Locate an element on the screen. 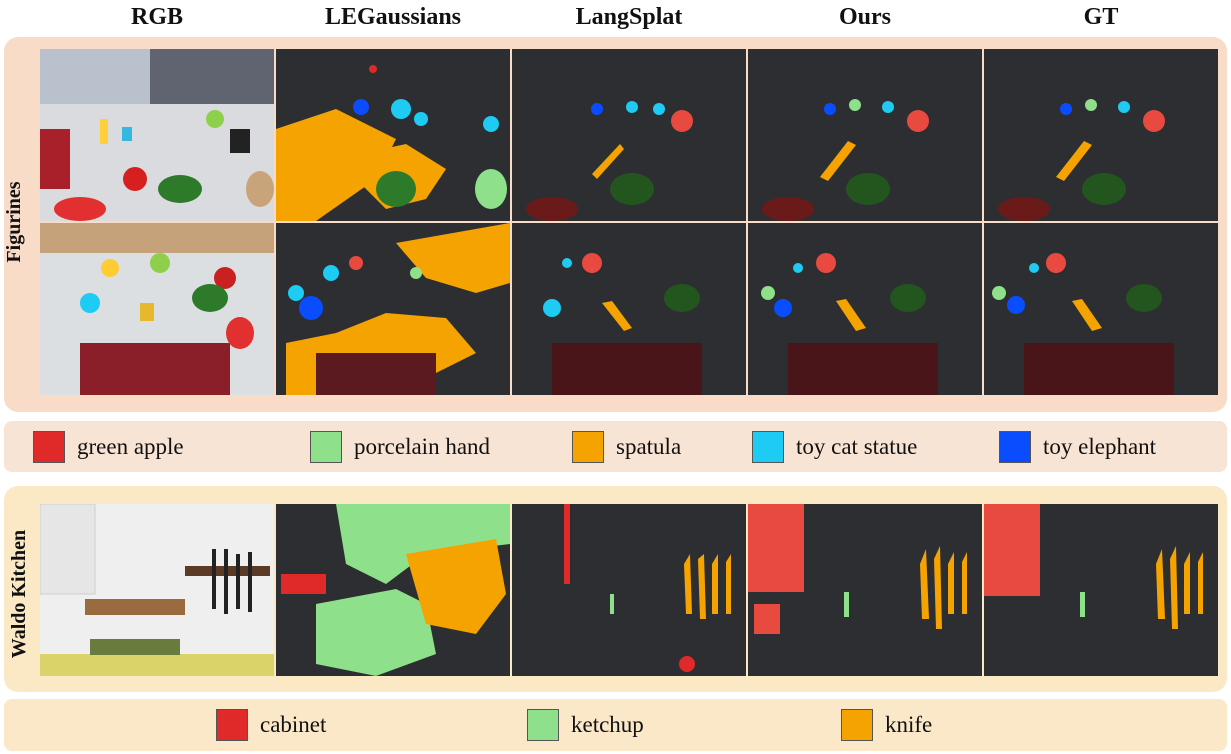 Image resolution: width=1231 pixels, height=754 pixels. column-header-langsplat: LangSplat is located at coordinates (629, 17).